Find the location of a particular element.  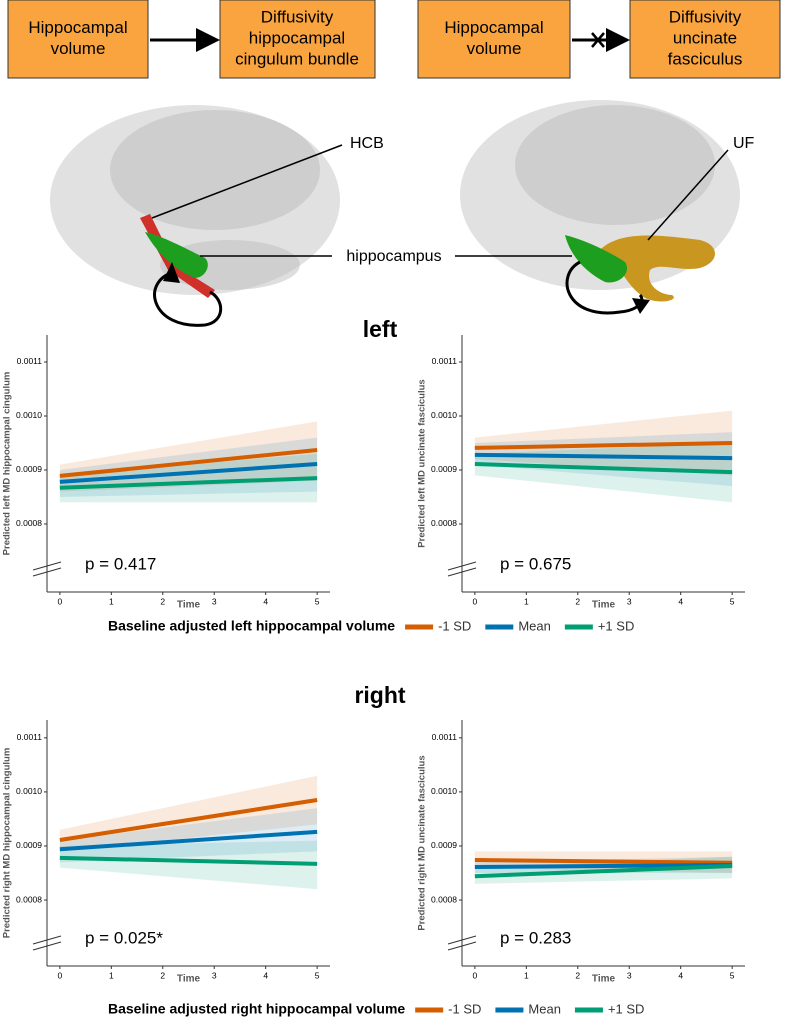

p-value: p = 0.283 is located at coordinates (535, 937).